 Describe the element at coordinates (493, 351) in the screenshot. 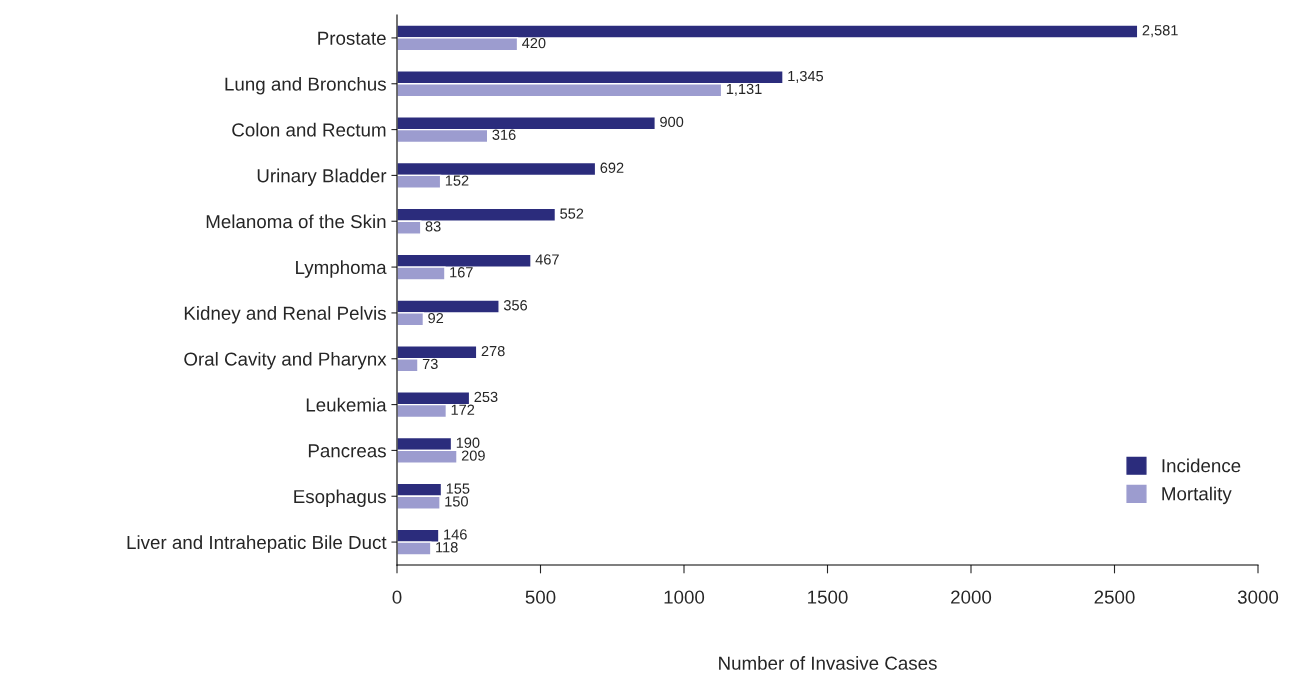

I see `data-label: 278` at that location.